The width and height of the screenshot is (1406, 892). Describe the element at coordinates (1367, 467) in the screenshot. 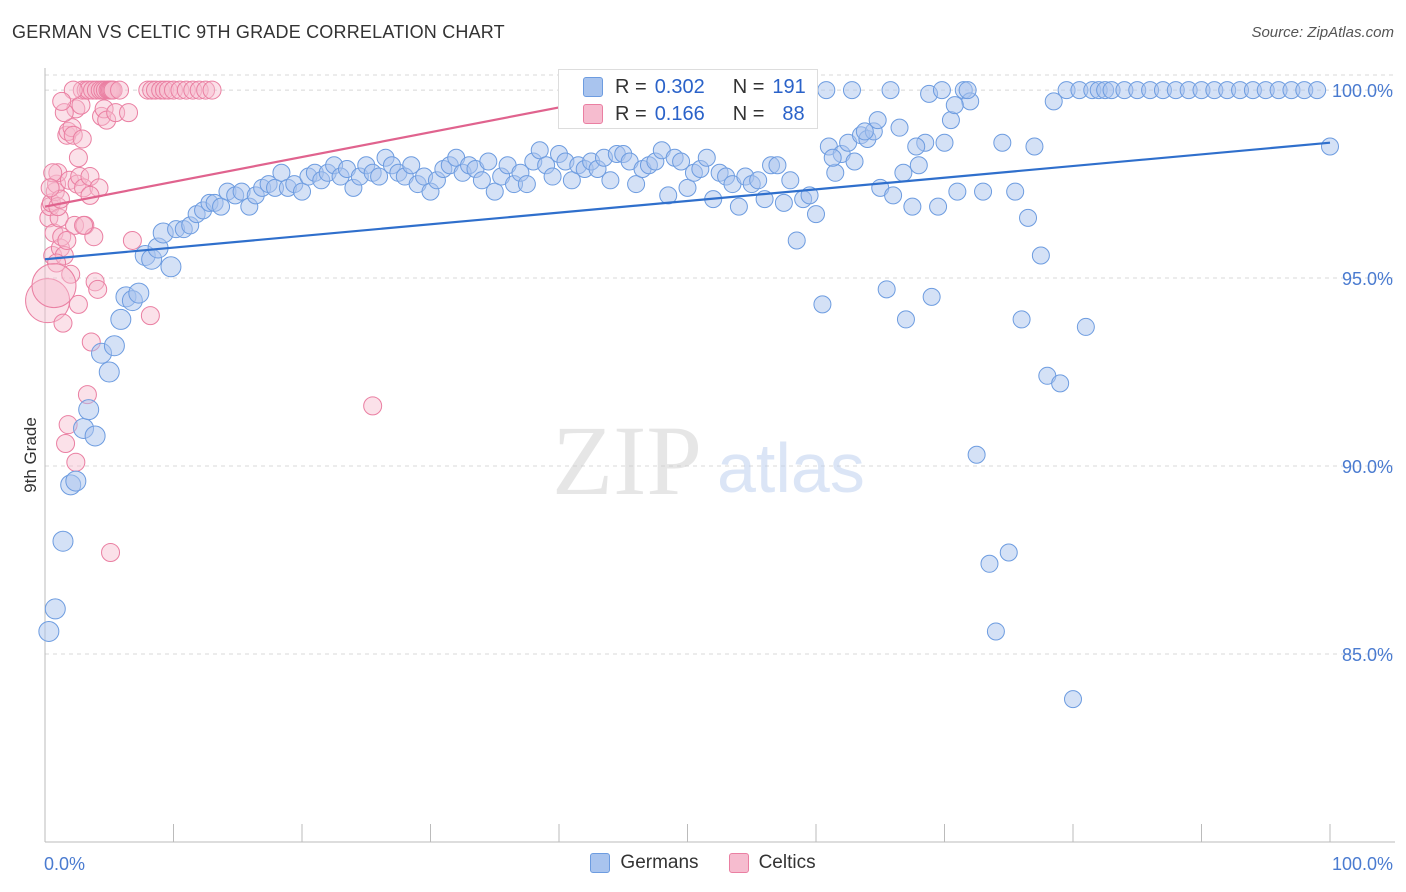

I see `y-tick-label: 90.0%` at that location.